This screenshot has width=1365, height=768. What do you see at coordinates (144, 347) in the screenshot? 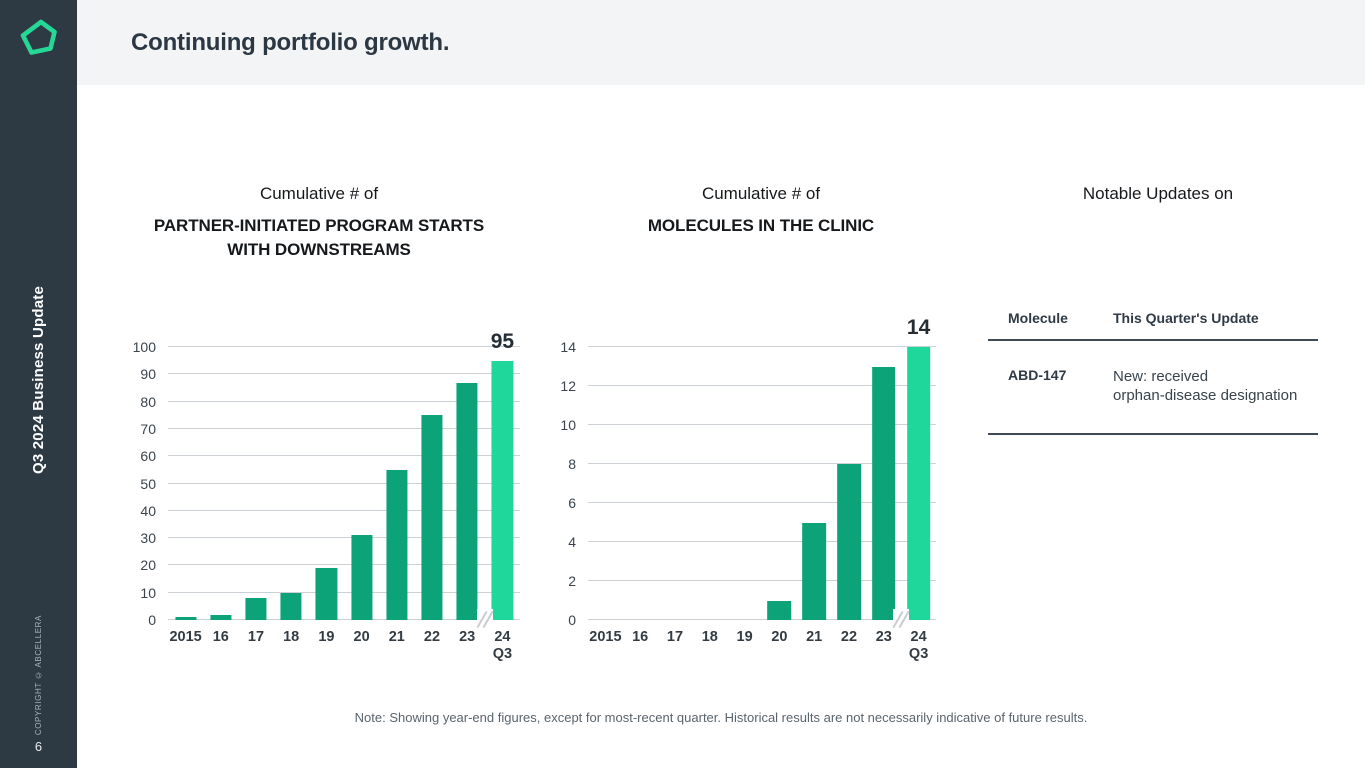
I see `y-axis-tick-label: 100` at bounding box center [144, 347].